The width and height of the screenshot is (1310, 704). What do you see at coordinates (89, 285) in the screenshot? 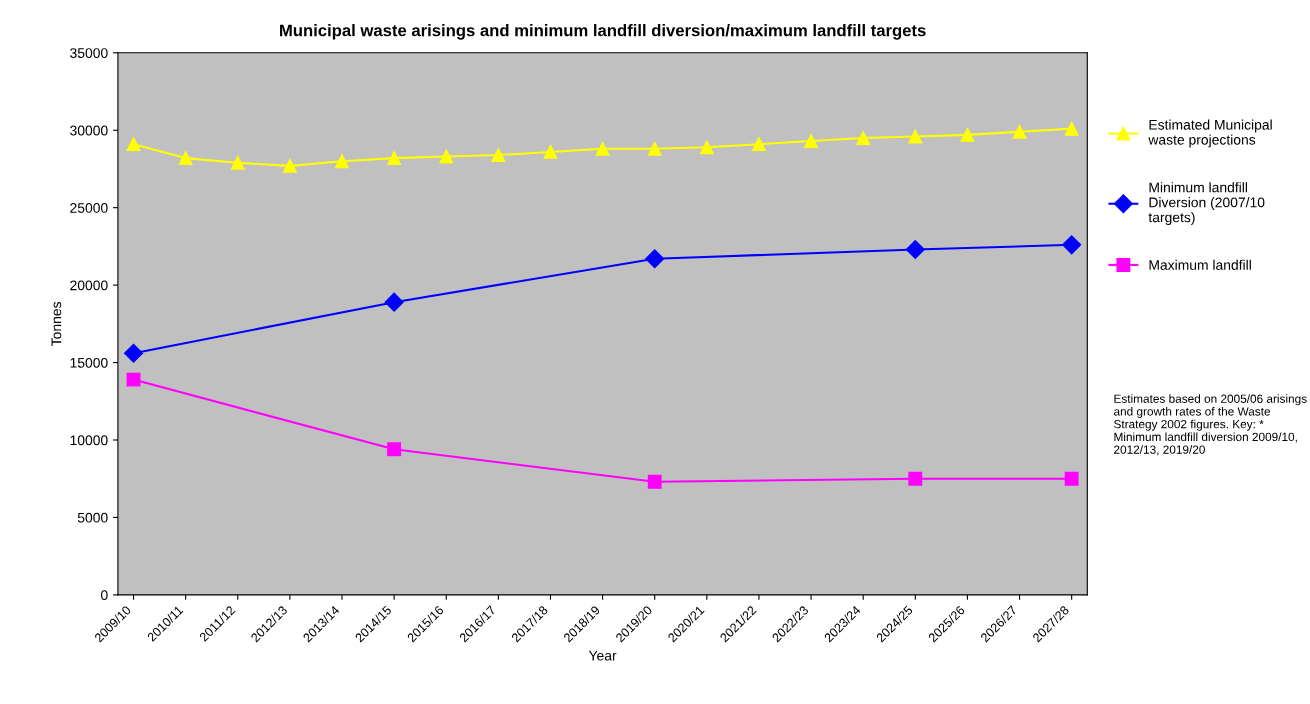
I see `y-tick-label: 20000` at bounding box center [89, 285].